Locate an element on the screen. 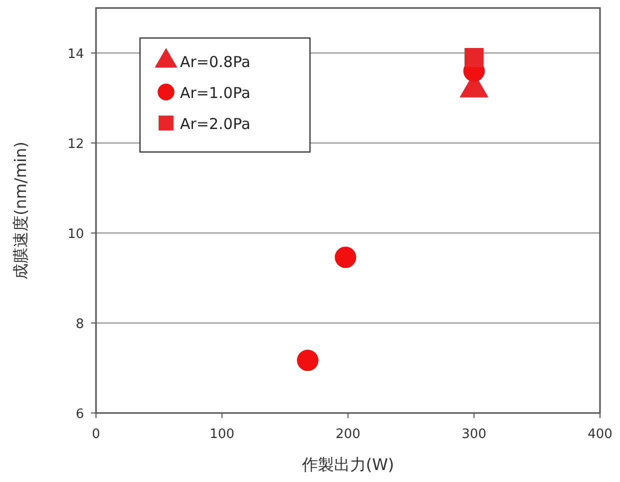 This screenshot has width=620, height=482. legend-label: Ar=0.8Pa is located at coordinates (215, 62).